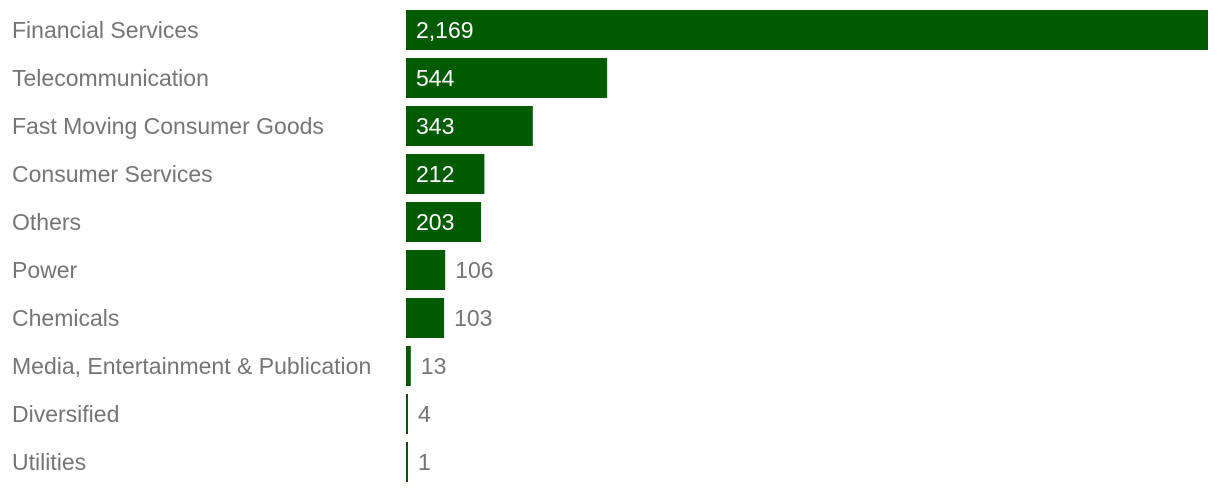 Image resolution: width=1220 pixels, height=492 pixels. Describe the element at coordinates (435, 126) in the screenshot. I see `value-label: 343` at that location.